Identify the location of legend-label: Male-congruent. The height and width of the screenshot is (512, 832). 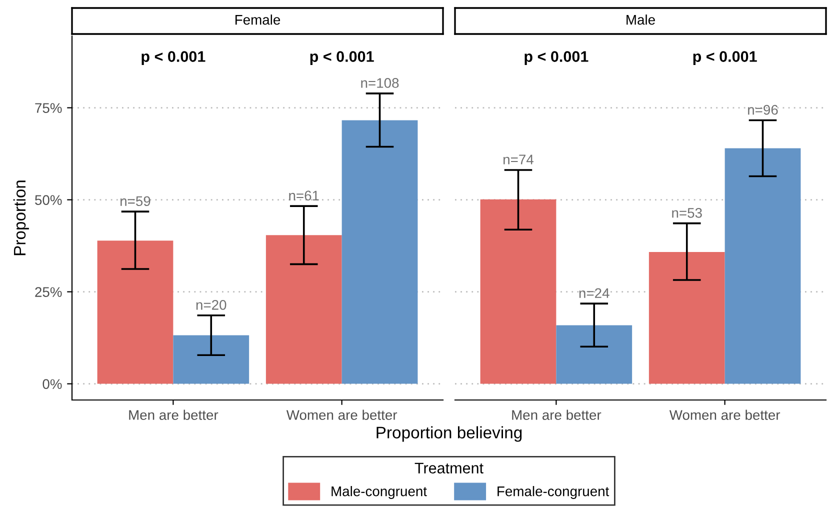
(379, 492).